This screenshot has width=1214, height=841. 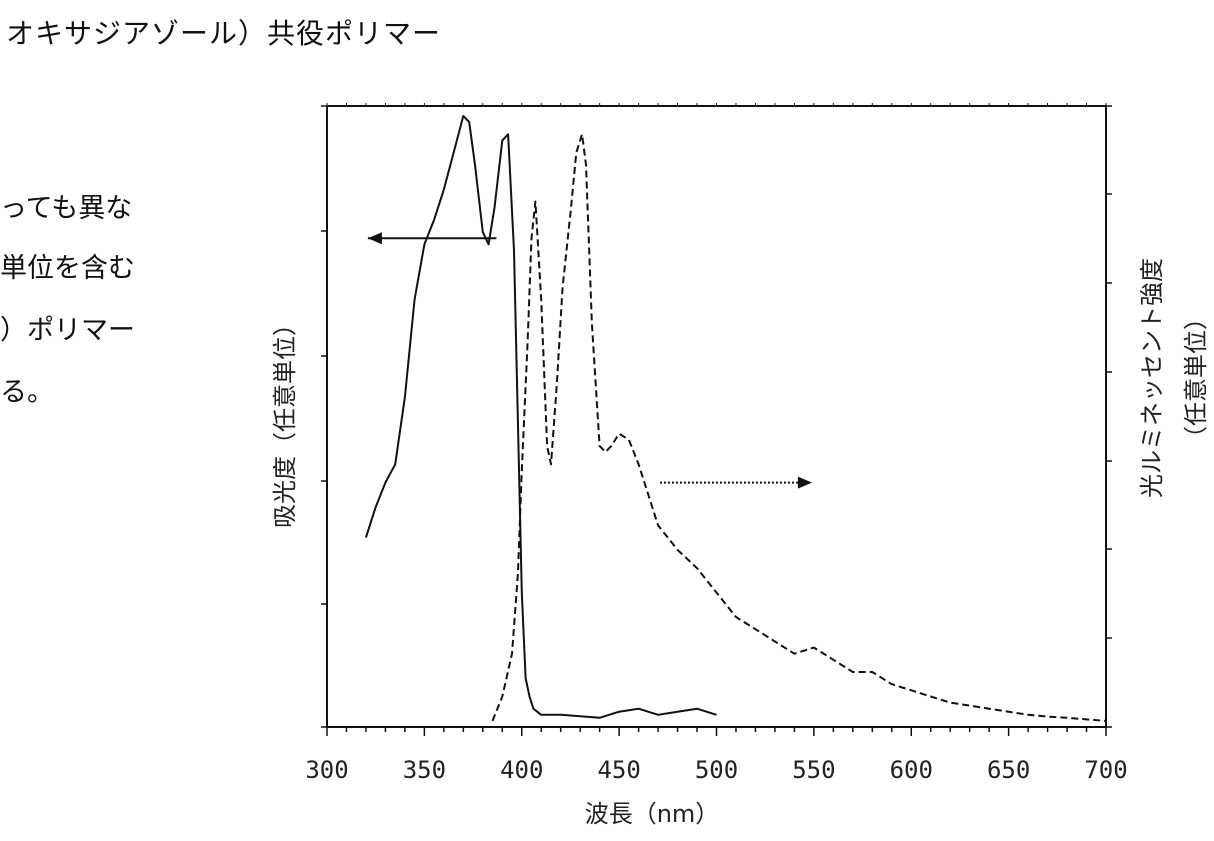 I want to click on body-line: ）ポリマー, so click(x=67, y=330).